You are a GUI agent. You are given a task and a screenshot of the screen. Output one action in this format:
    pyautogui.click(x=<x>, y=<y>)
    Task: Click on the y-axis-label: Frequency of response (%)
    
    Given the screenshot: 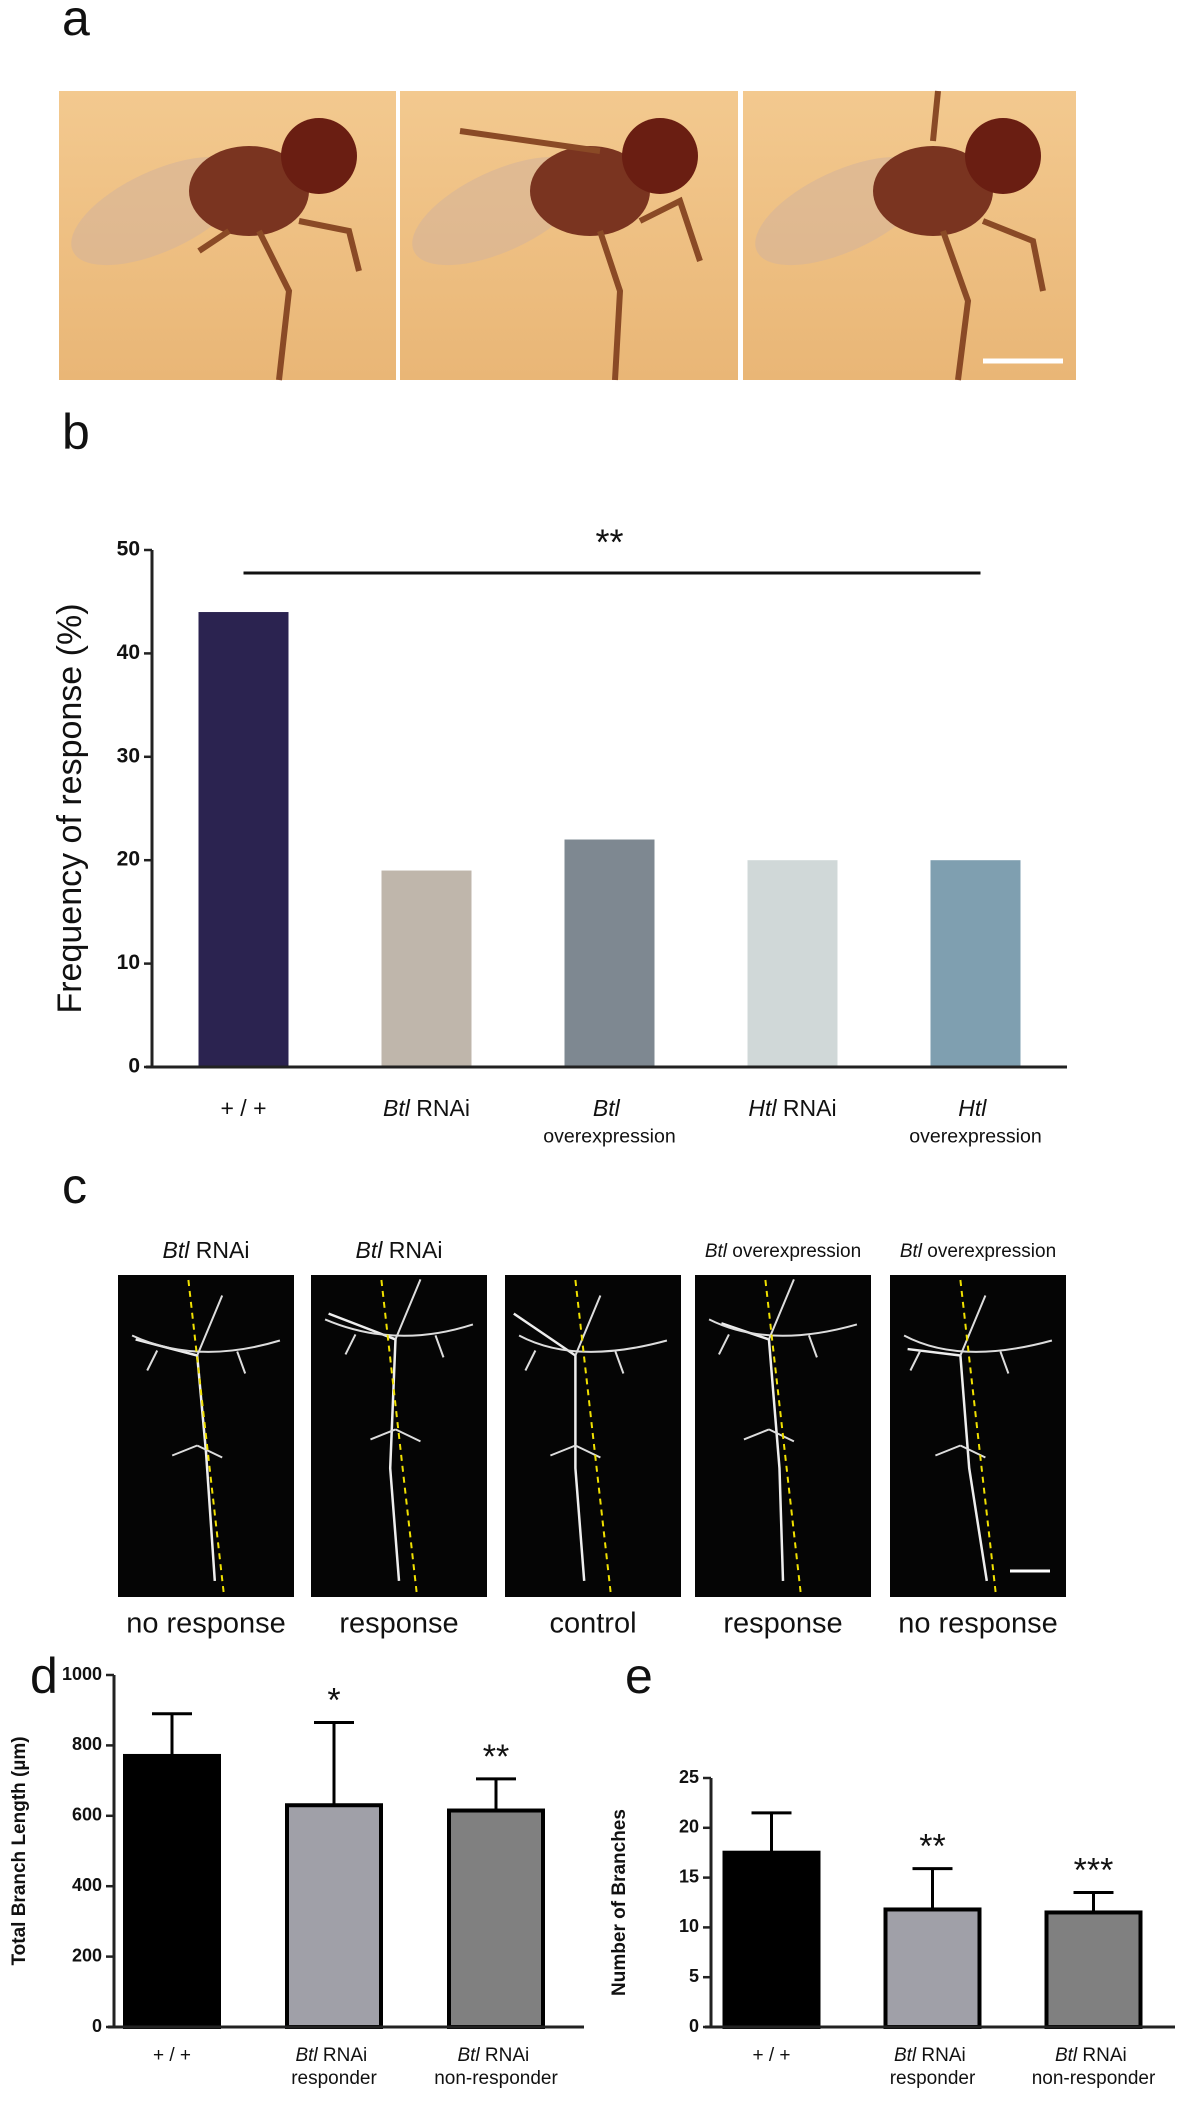 What is the action you would take?
    pyautogui.click(x=70, y=808)
    